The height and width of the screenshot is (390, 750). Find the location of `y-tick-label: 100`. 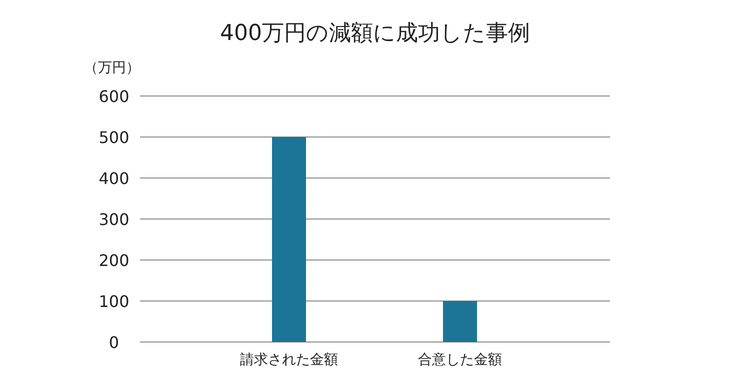

y-tick-label: 100 is located at coordinates (114, 301).